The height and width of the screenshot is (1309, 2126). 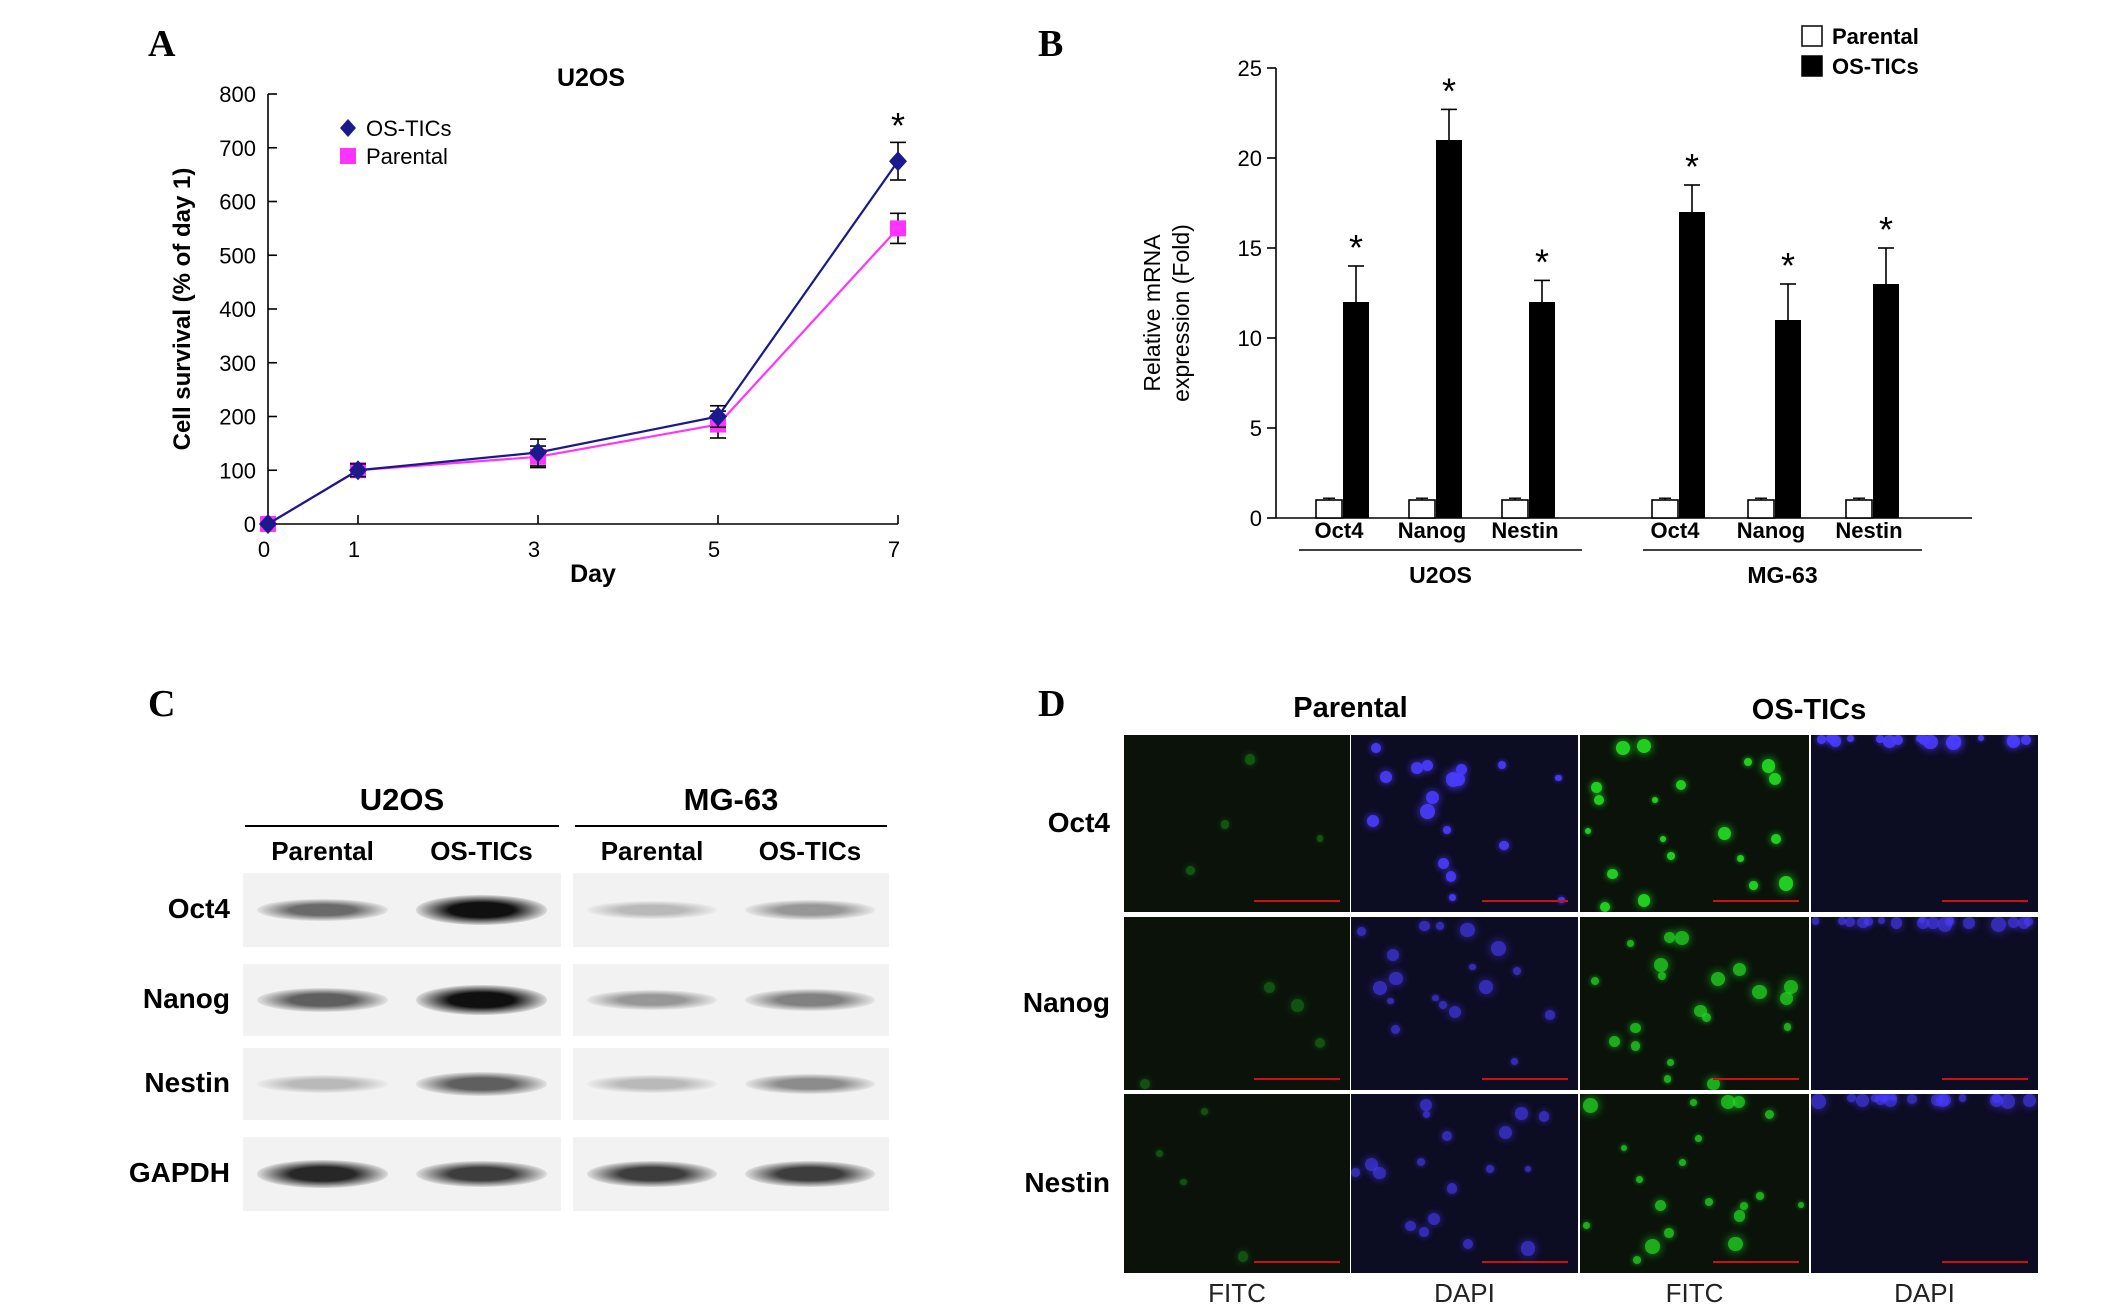 What do you see at coordinates (1350, 708) in the screenshot?
I see `group-label: Parental` at bounding box center [1350, 708].